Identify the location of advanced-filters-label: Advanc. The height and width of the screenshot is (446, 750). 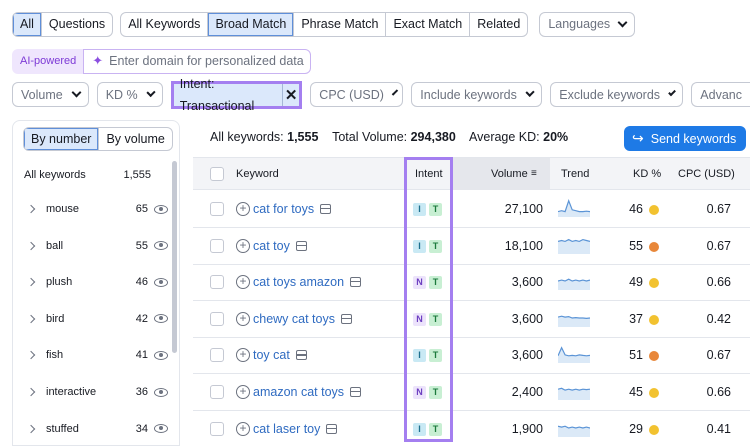
(721, 94).